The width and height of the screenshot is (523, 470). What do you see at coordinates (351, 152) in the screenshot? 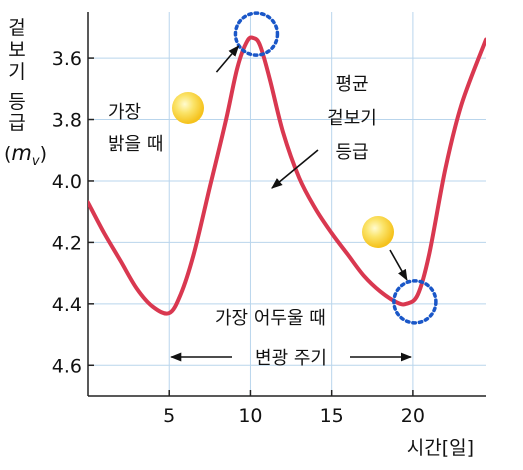
I see `mean-label-line3: 등급` at bounding box center [351, 152].